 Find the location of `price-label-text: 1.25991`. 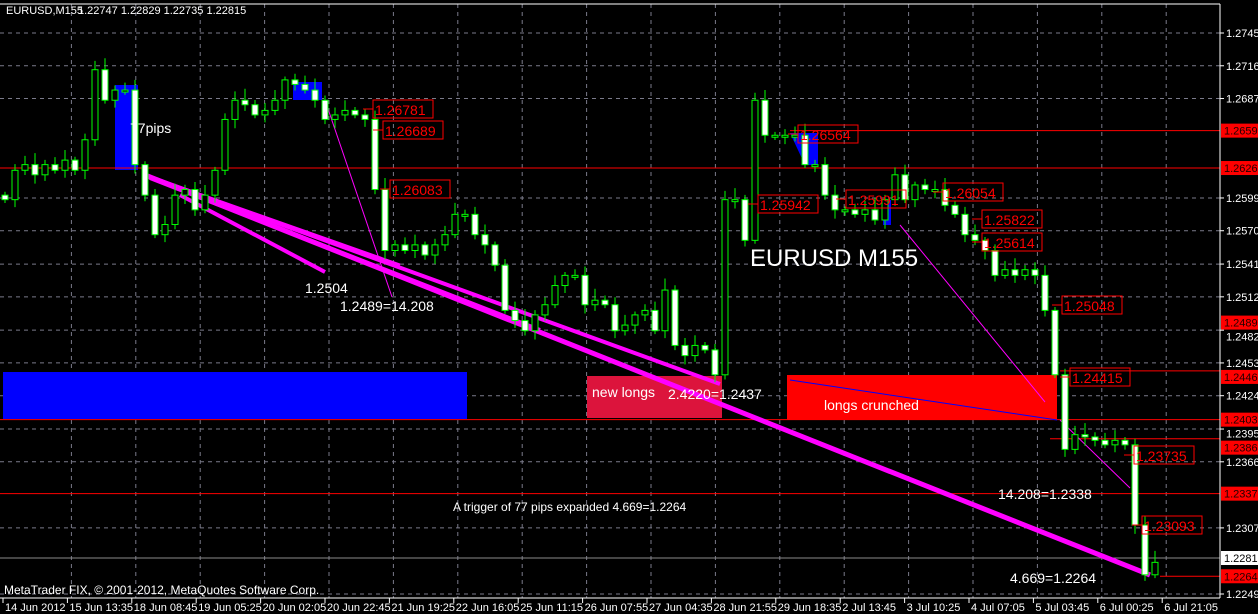

price-label-text: 1.25991 is located at coordinates (873, 200).